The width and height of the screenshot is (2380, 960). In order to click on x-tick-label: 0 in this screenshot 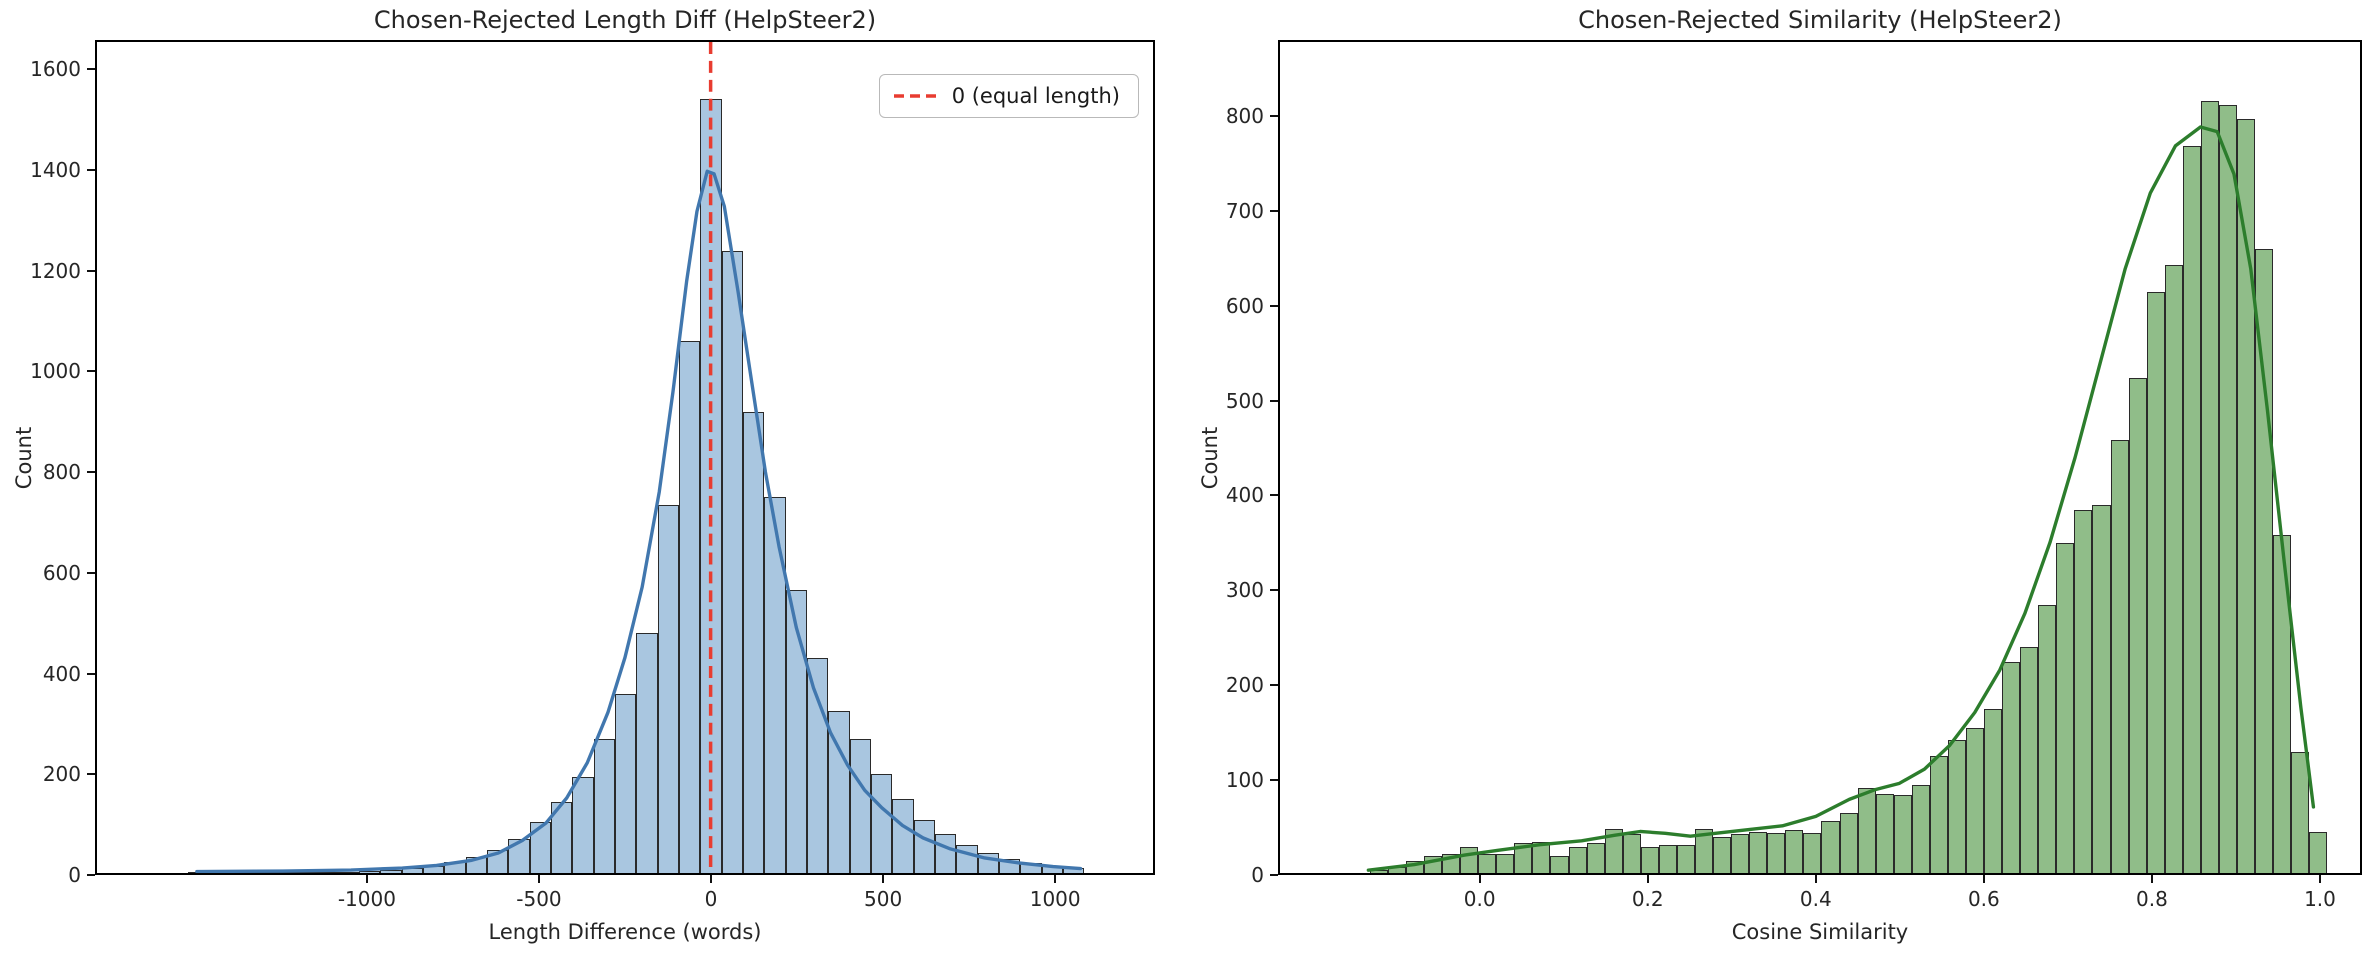, I will do `click(711, 899)`.